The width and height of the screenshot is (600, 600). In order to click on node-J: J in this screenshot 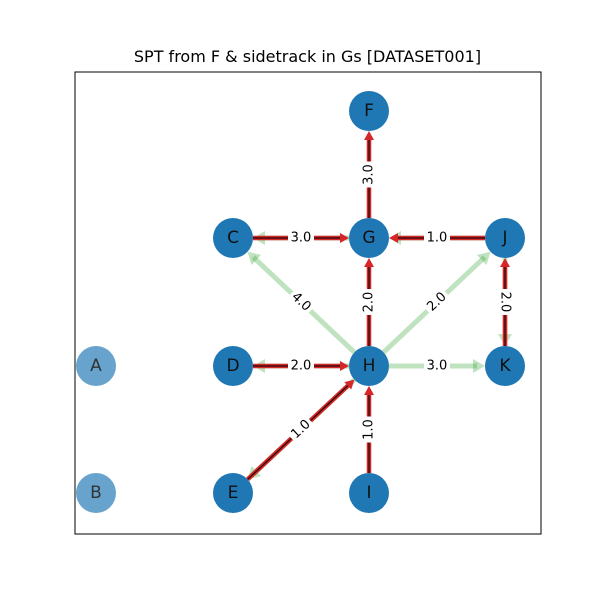, I will do `click(505, 238)`.